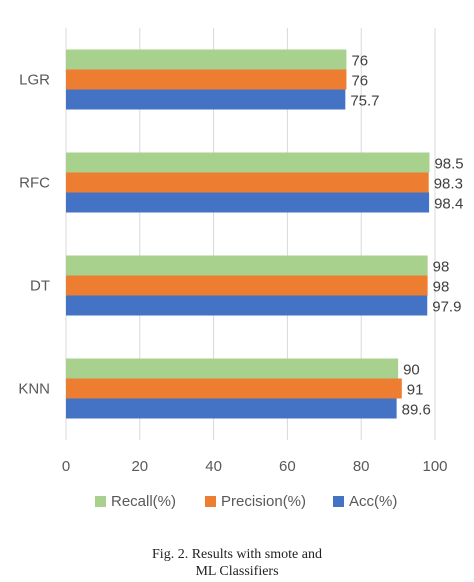 This screenshot has height=582, width=474. I want to click on x-tick-label: 40, so click(213, 466).